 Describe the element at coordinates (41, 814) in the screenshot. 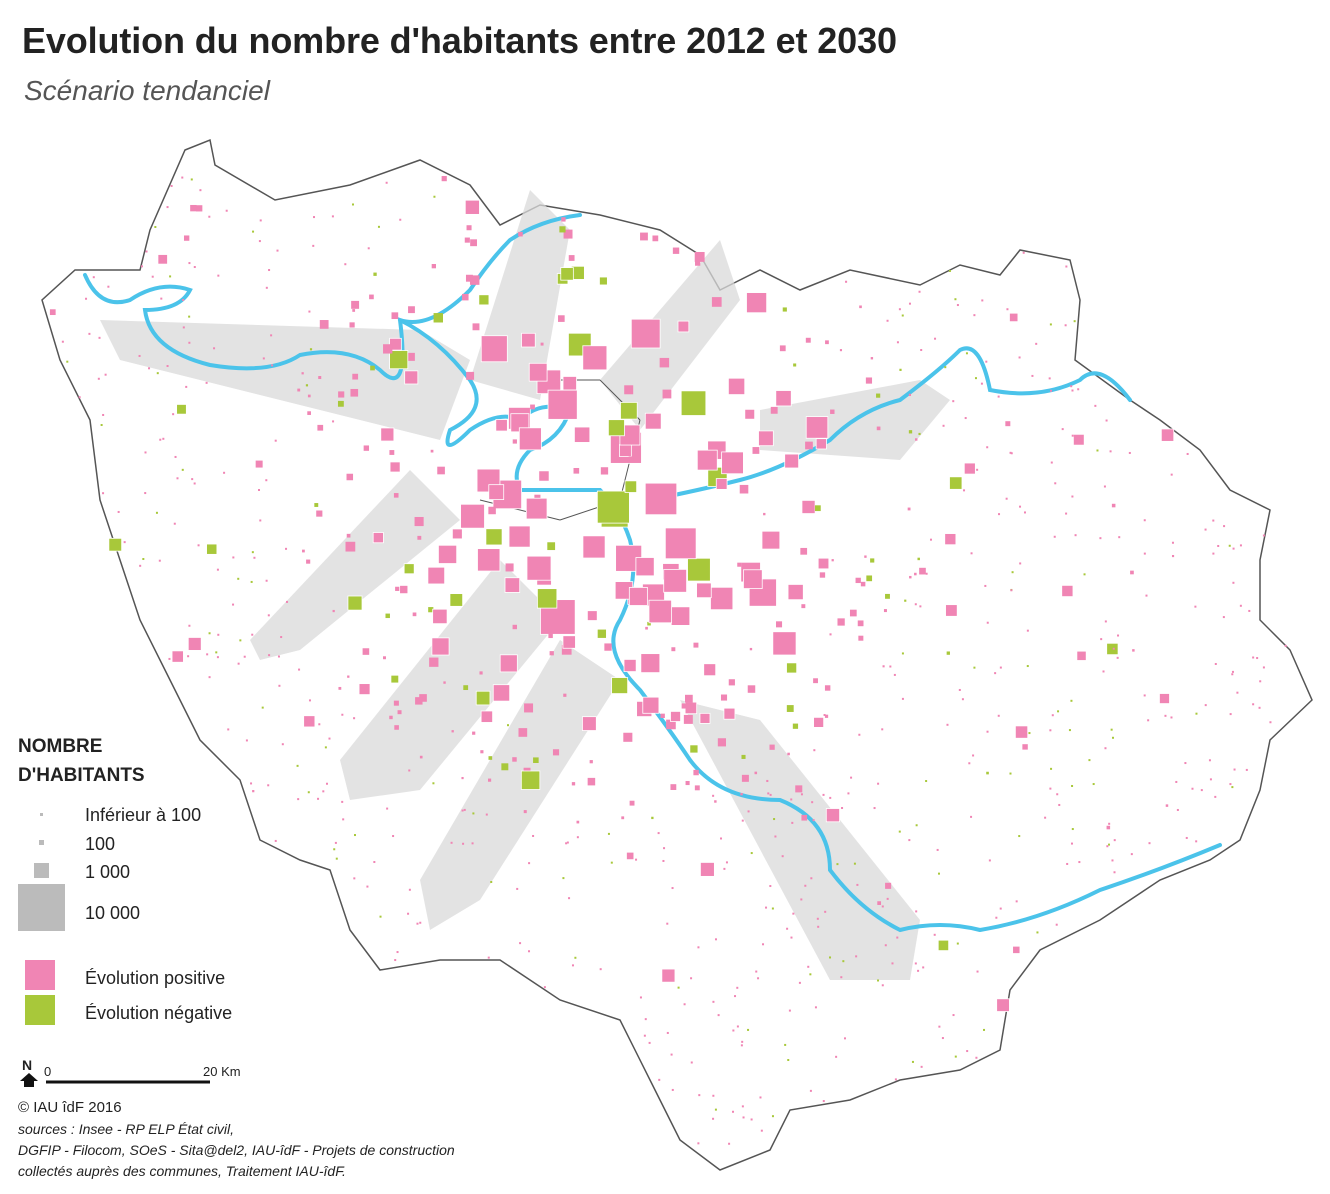

I see `legend-size-swatch` at that location.